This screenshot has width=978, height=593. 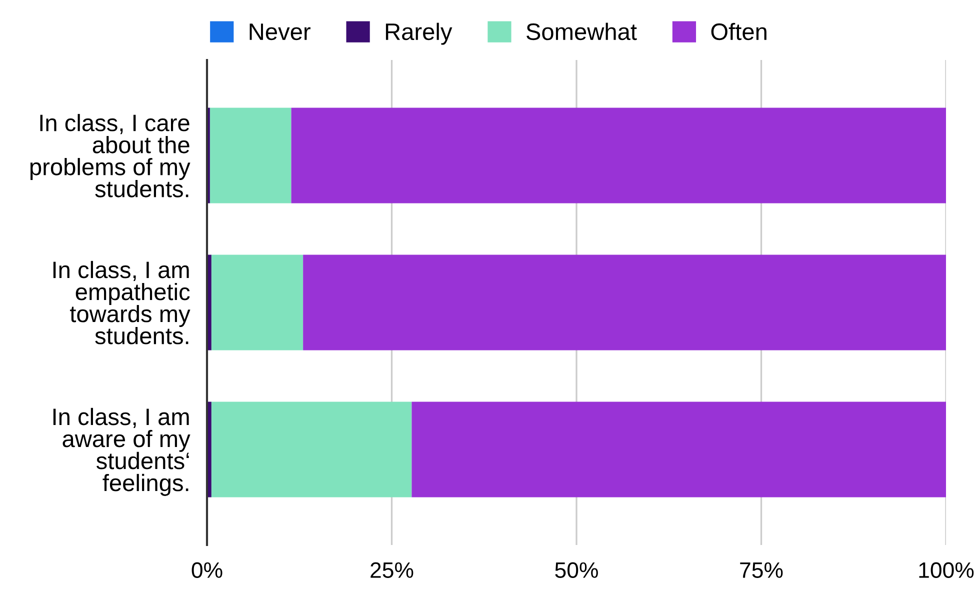 I want to click on x-tick-label: 50%, so click(x=576, y=570).